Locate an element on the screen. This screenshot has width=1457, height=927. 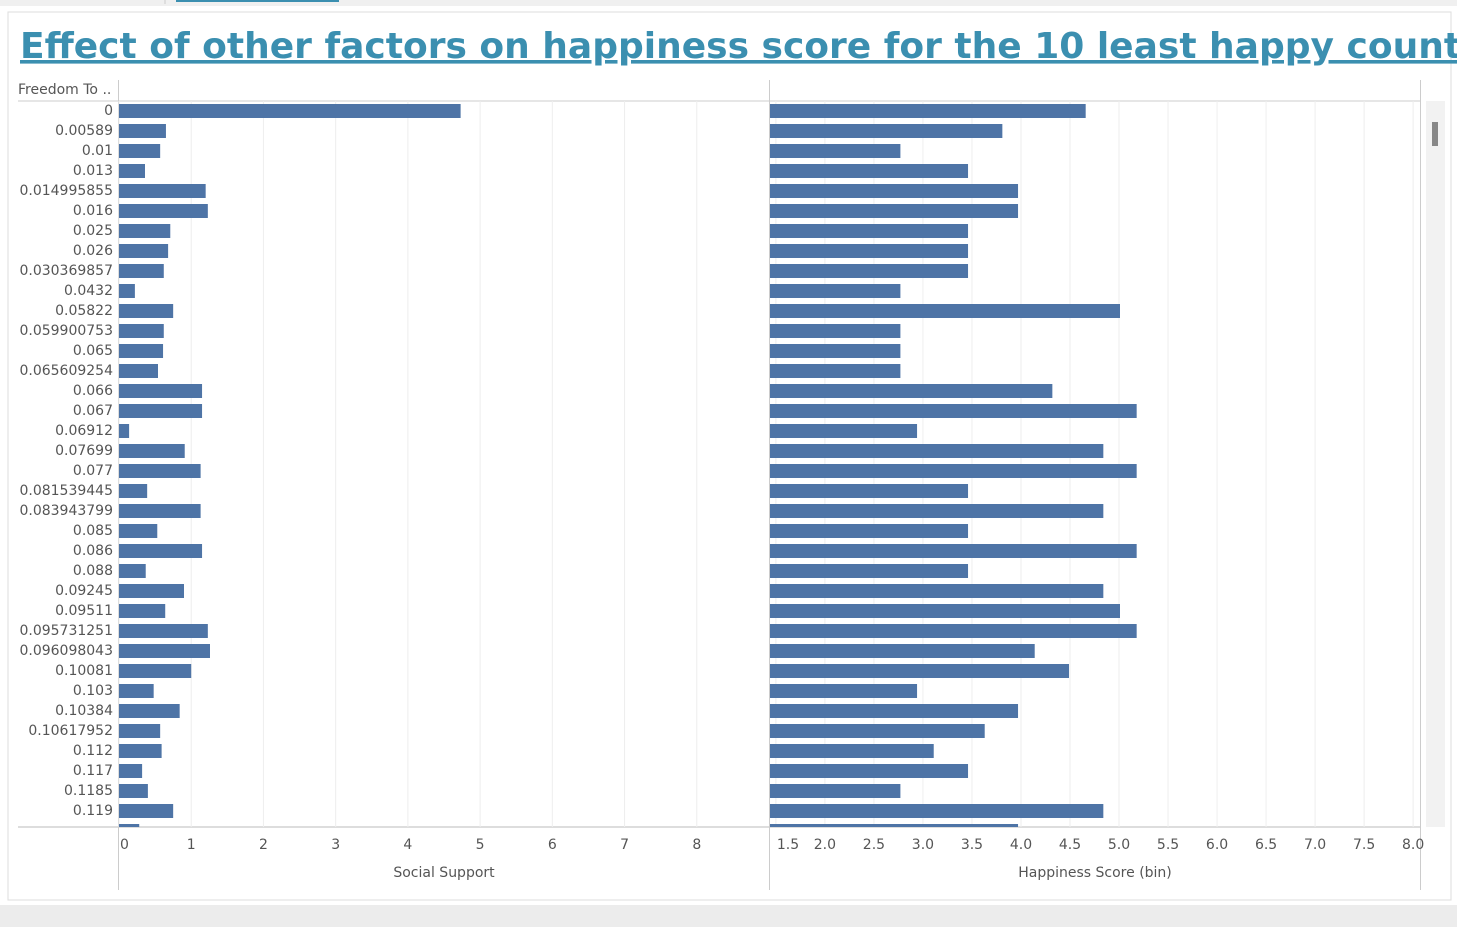
row-label: 0.067 is located at coordinates (93, 411).